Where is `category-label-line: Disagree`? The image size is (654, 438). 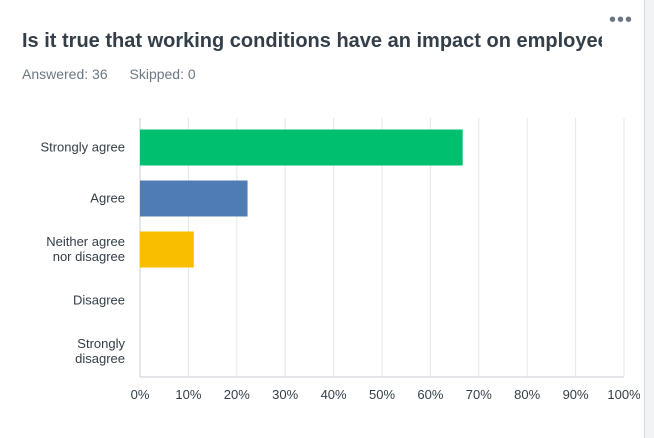
category-label-line: Disagree is located at coordinates (99, 300).